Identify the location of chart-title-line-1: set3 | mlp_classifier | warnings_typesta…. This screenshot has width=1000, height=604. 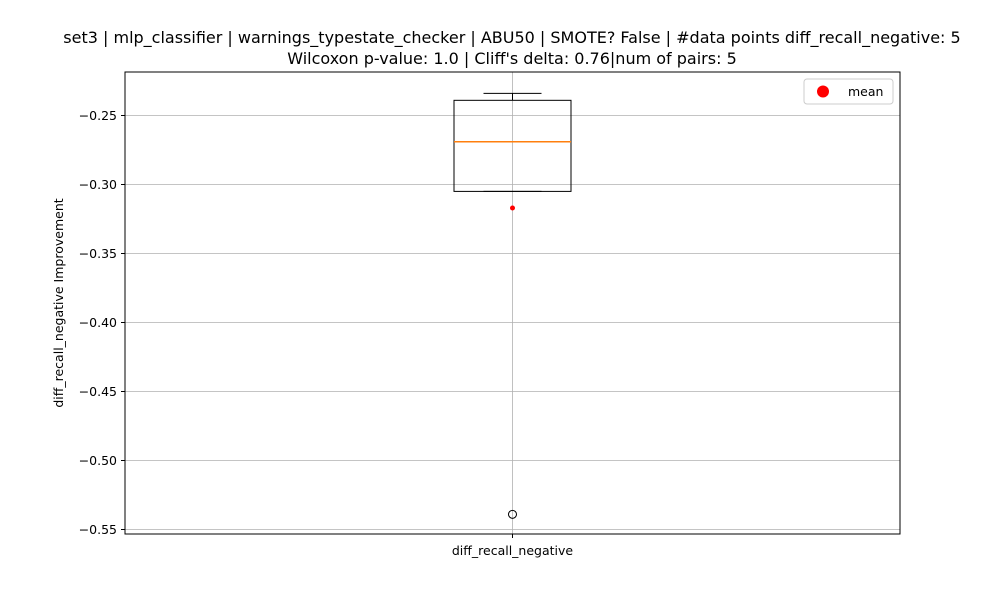
(511, 38).